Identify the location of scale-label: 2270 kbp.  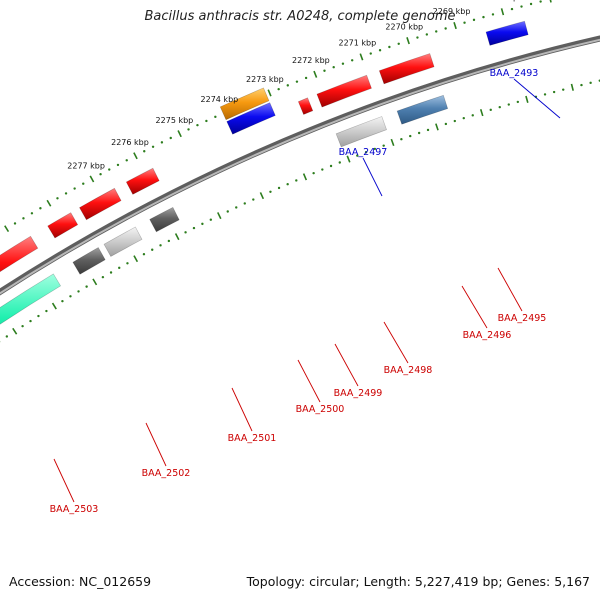
(404, 26).